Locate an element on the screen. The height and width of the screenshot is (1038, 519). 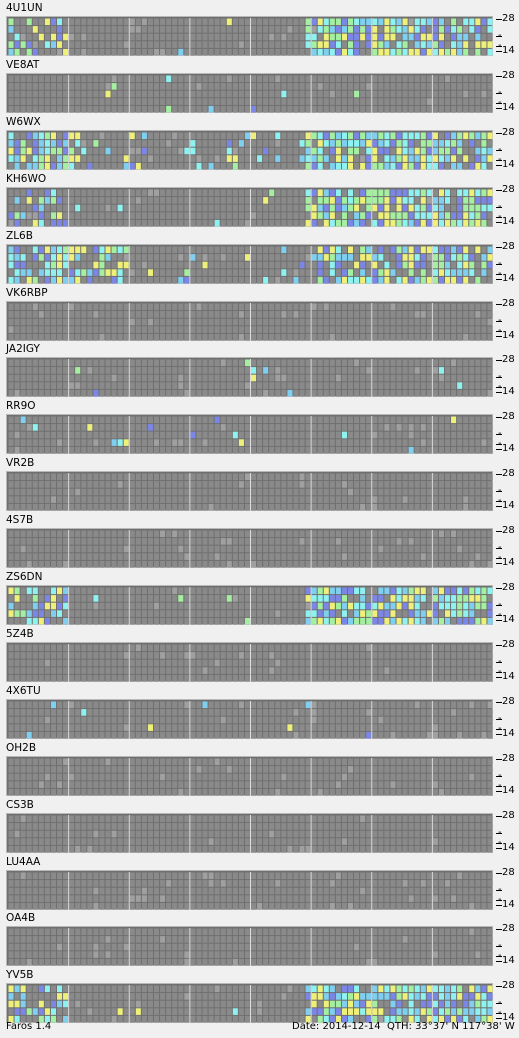
scale-tick is located at coordinates (499, 264).